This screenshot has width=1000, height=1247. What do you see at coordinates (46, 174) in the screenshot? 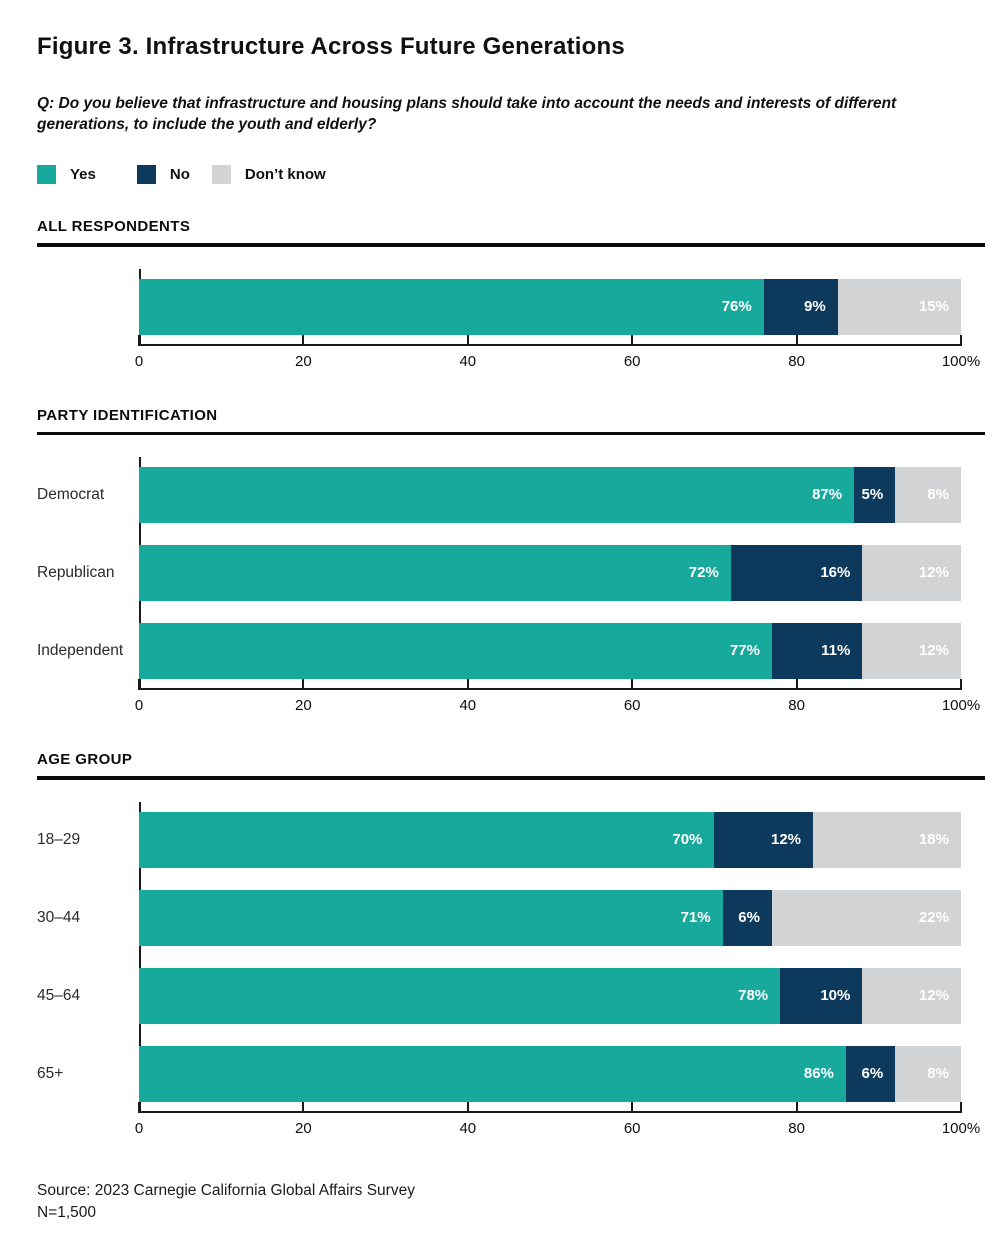
I see `yes-swatch-icon` at bounding box center [46, 174].